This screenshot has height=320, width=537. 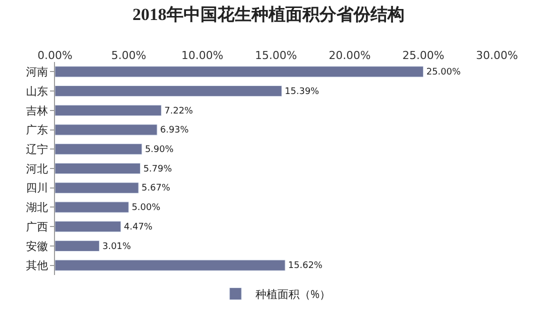 What do you see at coordinates (302, 91) in the screenshot?
I see `data-label: 15.39%` at bounding box center [302, 91].